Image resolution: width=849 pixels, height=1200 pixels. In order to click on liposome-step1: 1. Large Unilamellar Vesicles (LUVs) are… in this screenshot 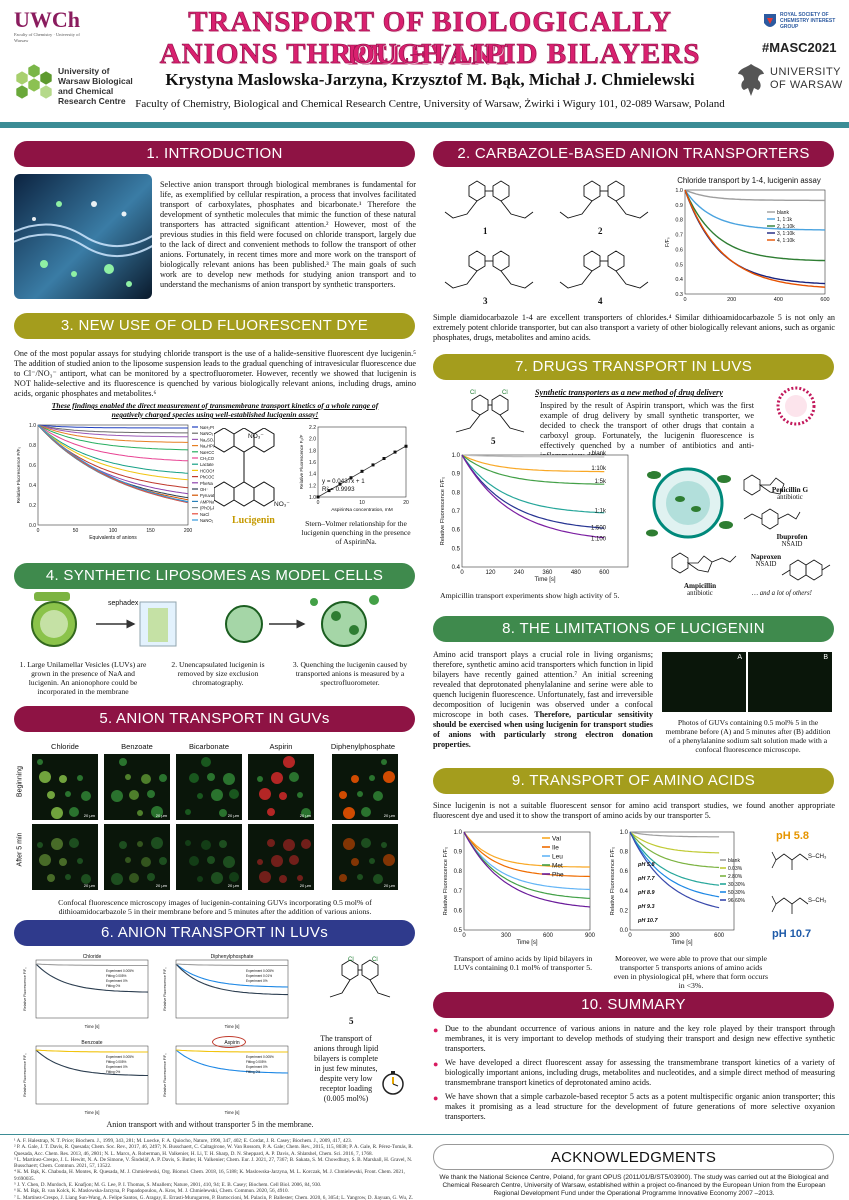, I will do `click(83, 678)`.